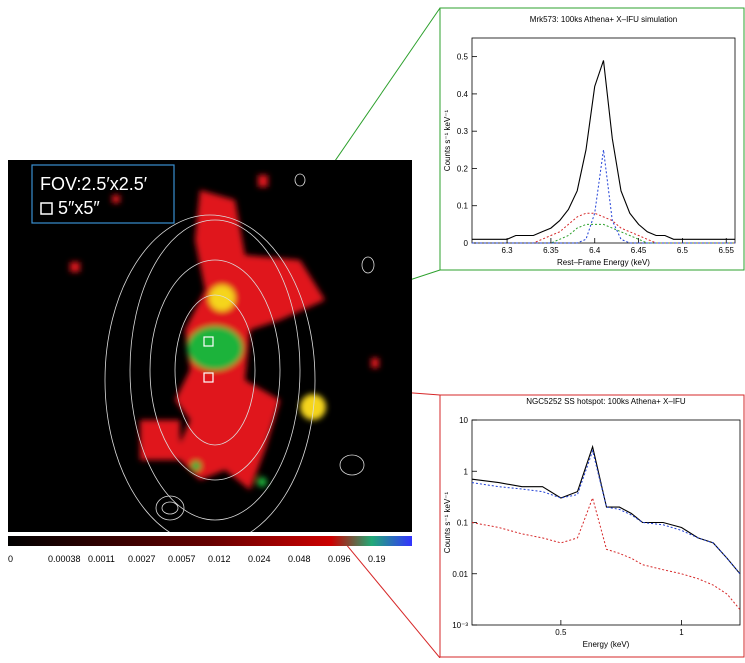 Image resolution: width=745 pixels, height=663 pixels. What do you see at coordinates (466, 471) in the screenshot?
I see `y-tick-label: 1` at bounding box center [466, 471].